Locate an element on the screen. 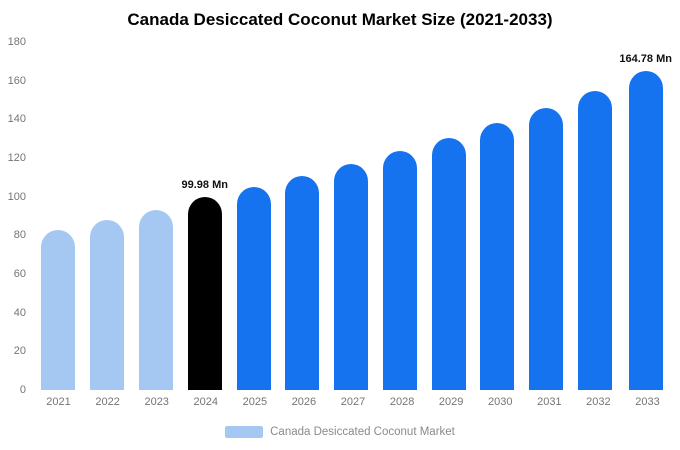 This screenshot has height=450, width=680. bar-2032 is located at coordinates (594, 240).